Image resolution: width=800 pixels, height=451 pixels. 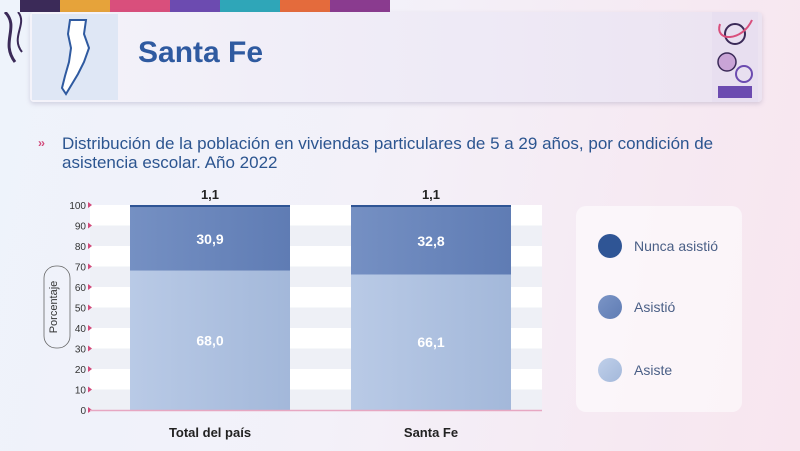 What do you see at coordinates (81, 268) in the screenshot?
I see `y-tick-label: 70` at bounding box center [81, 268].